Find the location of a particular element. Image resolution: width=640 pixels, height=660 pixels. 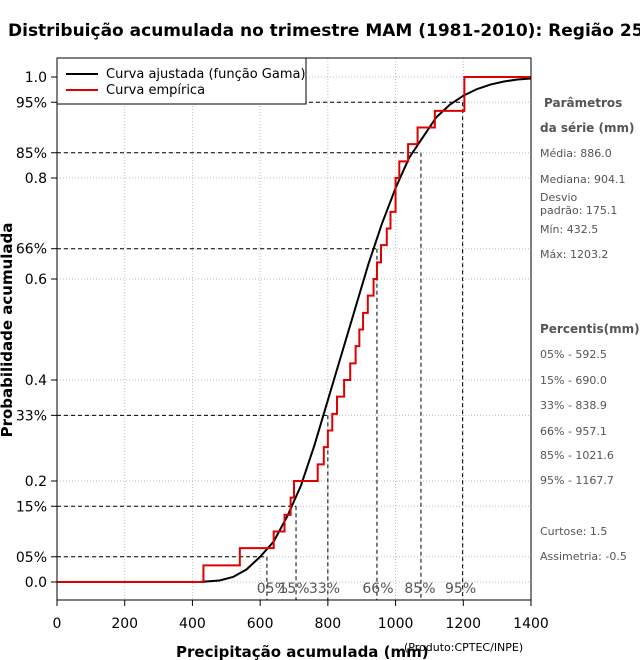

legend-label-empirical: Curva empírica is located at coordinates (155, 90).